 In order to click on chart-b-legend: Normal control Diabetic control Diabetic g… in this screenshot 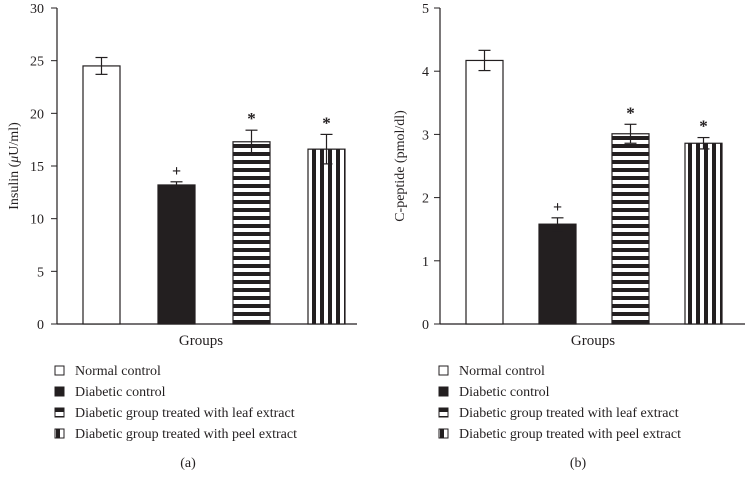, I will do `click(559, 403)`.